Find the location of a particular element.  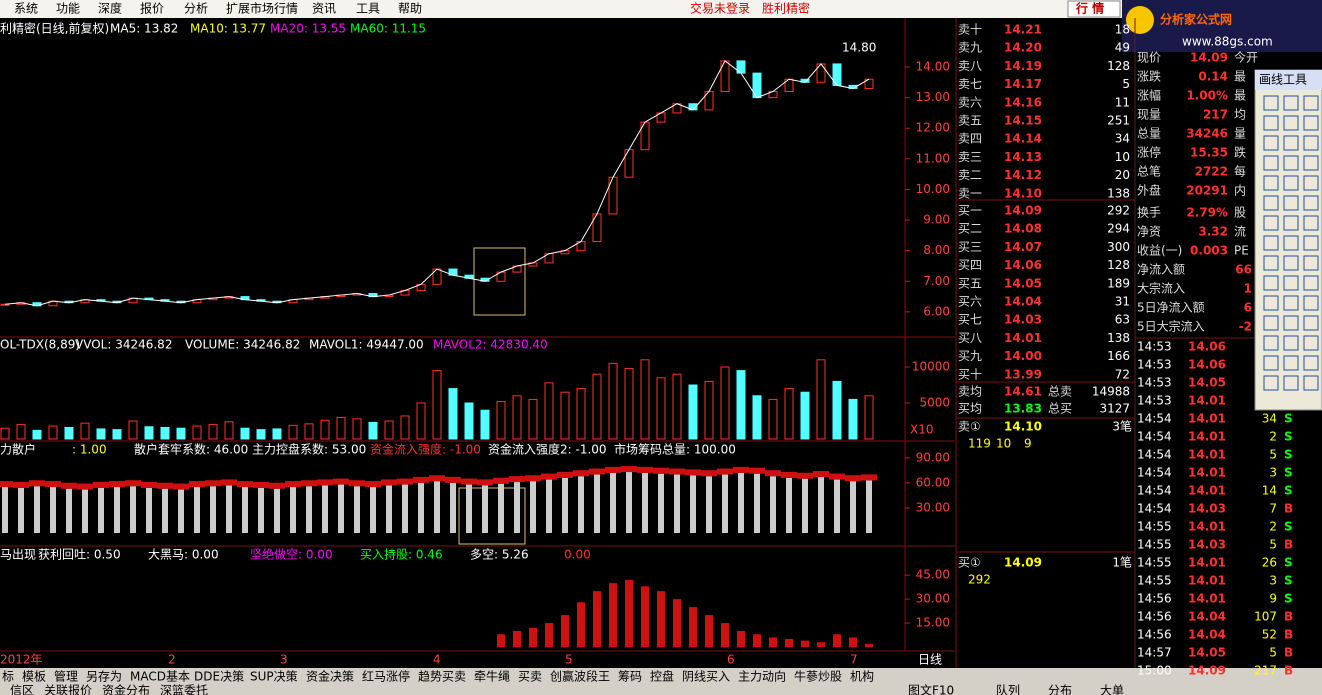

tick-price: 14.06 is located at coordinates (1207, 347).